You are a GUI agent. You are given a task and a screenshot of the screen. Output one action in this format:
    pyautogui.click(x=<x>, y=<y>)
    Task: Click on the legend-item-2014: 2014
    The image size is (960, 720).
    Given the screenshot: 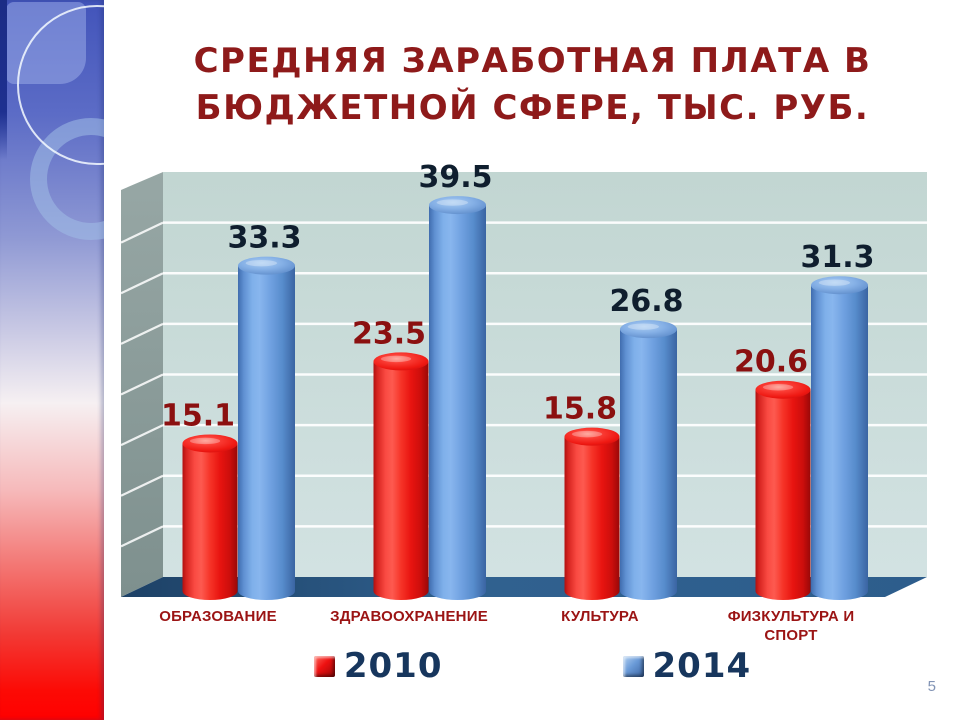 What is the action you would take?
    pyautogui.click(x=687, y=666)
    